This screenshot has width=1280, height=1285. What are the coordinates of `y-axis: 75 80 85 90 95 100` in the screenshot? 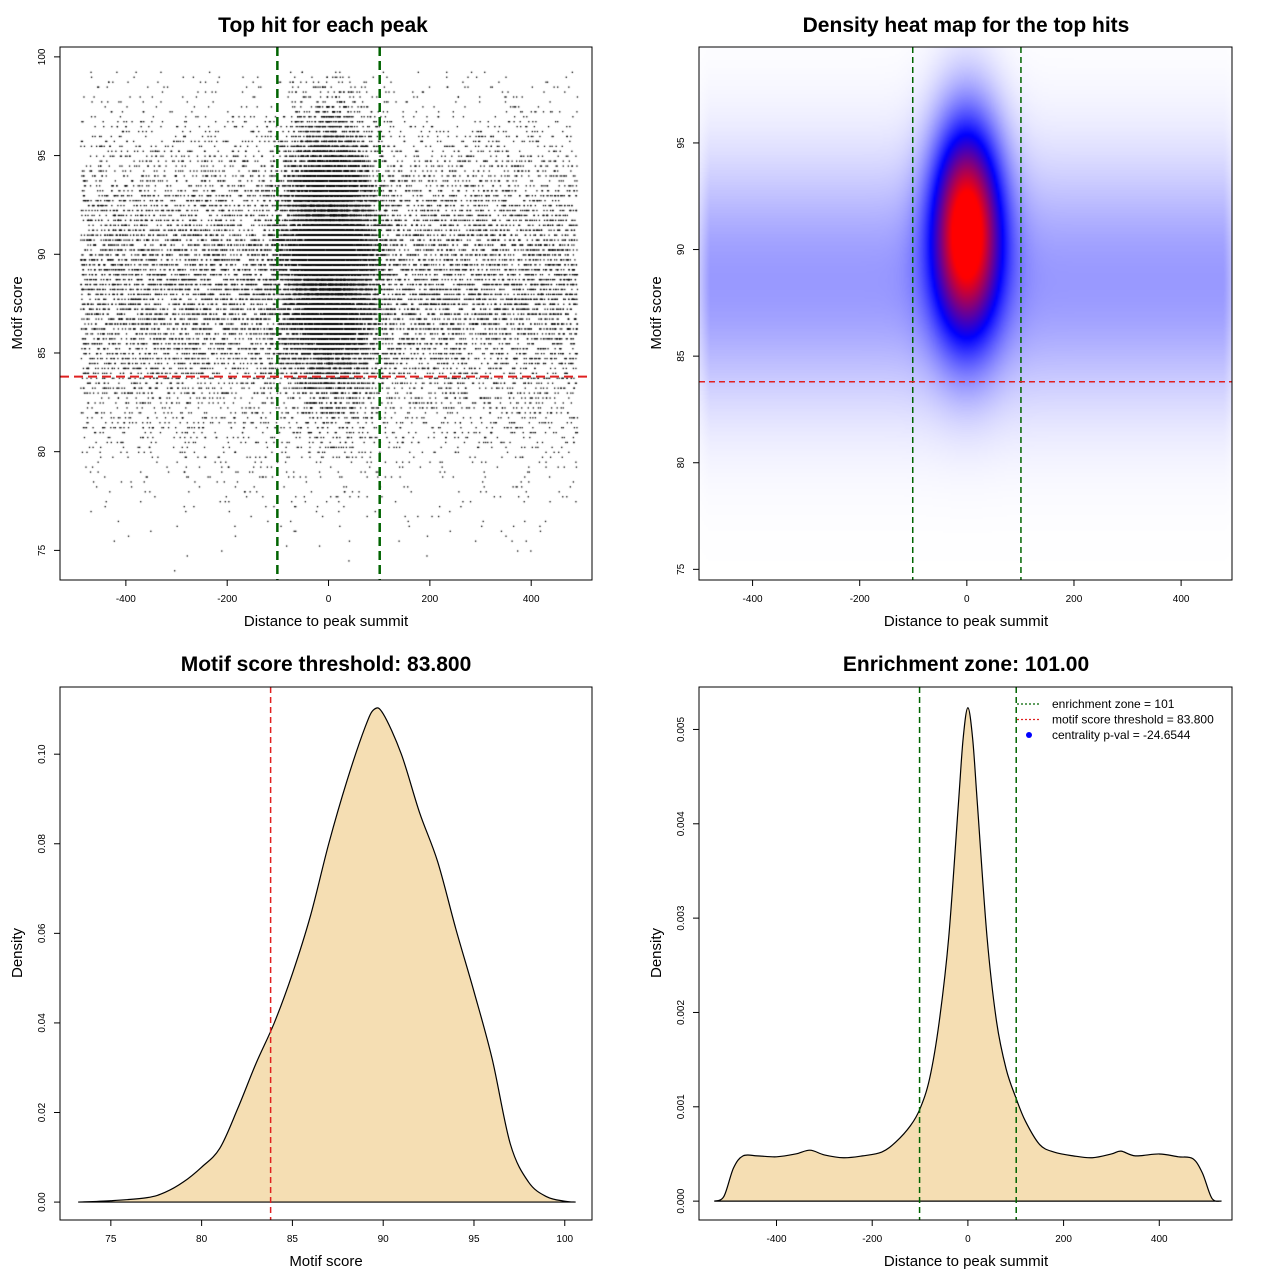 It's located at (48, 302).